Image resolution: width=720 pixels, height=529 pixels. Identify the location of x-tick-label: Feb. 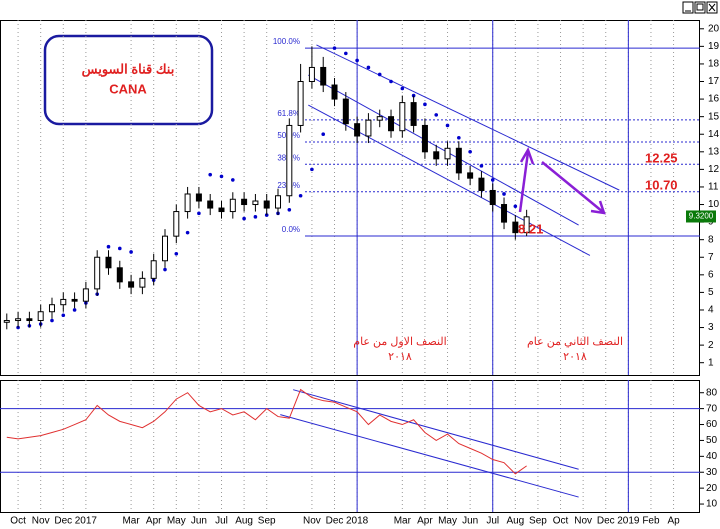
(651, 521).